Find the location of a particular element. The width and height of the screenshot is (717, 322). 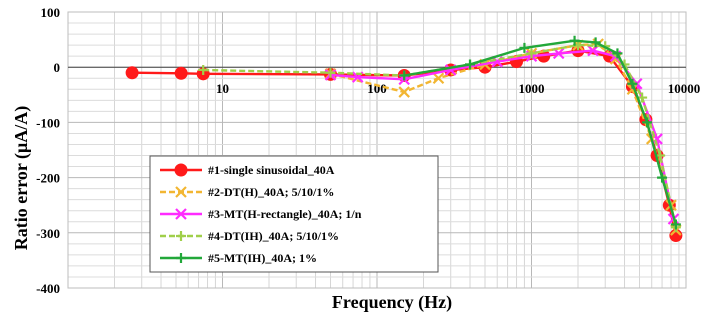

legend-label: #3-MT(H-rectangle)_40A; 1/n is located at coordinates (285, 214).